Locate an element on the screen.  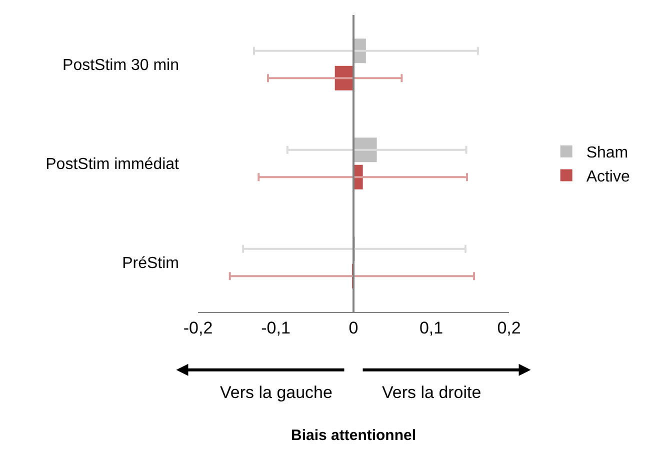
text: Biais attentionnel is located at coordinates (353, 435).